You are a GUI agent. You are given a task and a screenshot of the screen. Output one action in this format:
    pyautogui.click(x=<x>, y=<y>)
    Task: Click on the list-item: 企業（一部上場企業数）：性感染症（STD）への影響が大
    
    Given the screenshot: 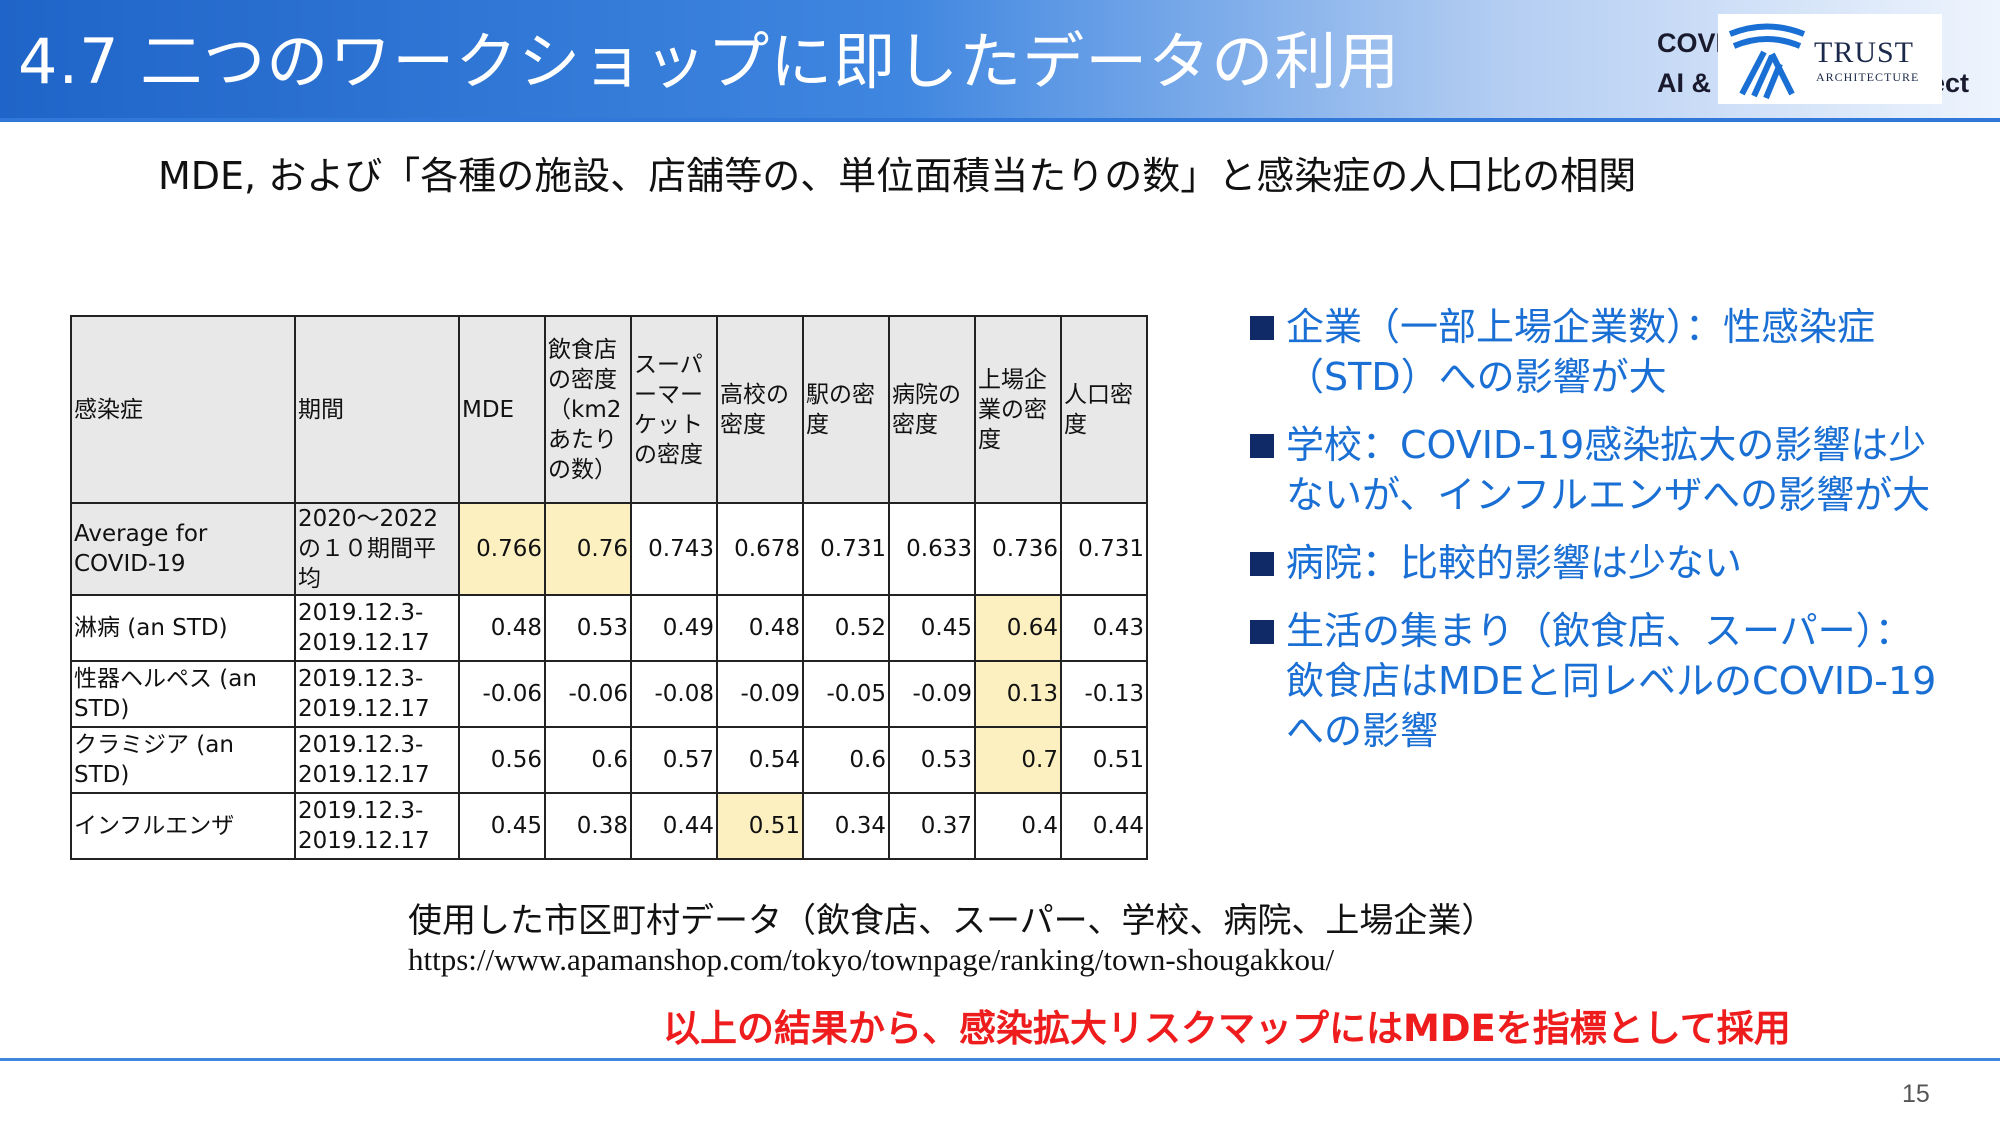 What is the action you would take?
    pyautogui.click(x=1600, y=352)
    